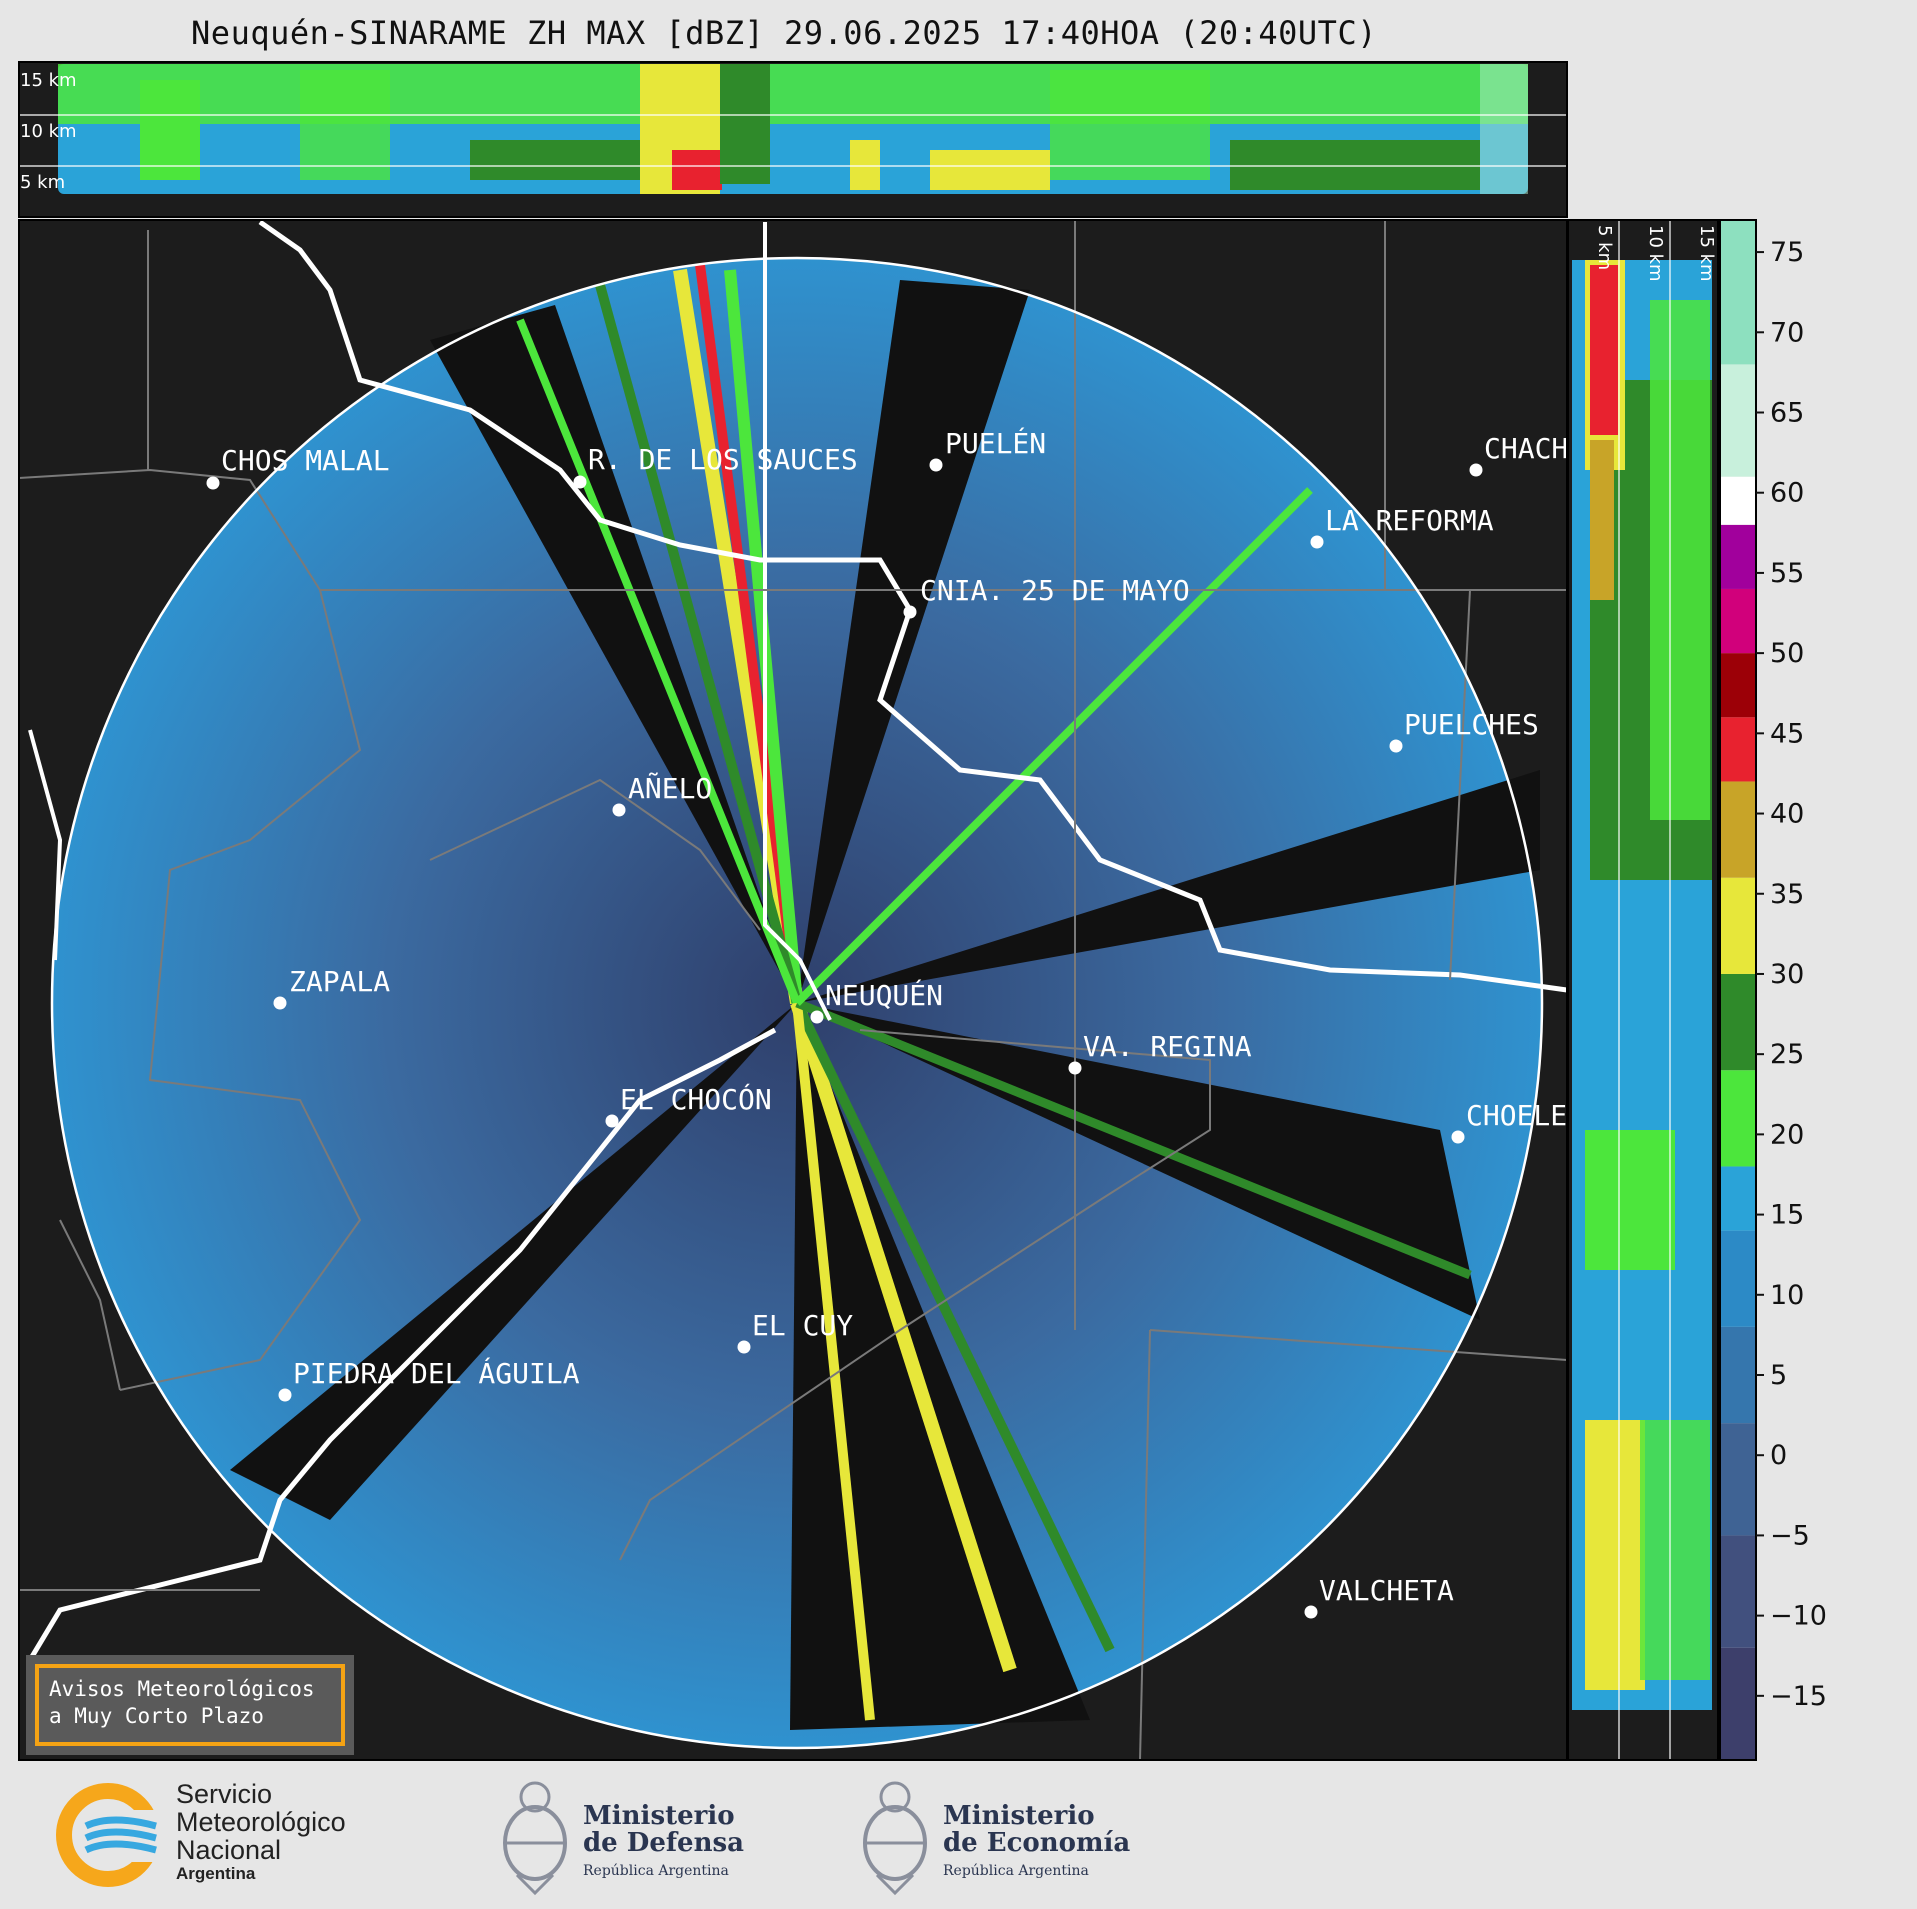 The height and width of the screenshot is (1909, 1917). Describe the element at coordinates (429, 1379) in the screenshot. I see `city-piedra-aguila: PIEDRA DEL ÁGUILA` at that location.